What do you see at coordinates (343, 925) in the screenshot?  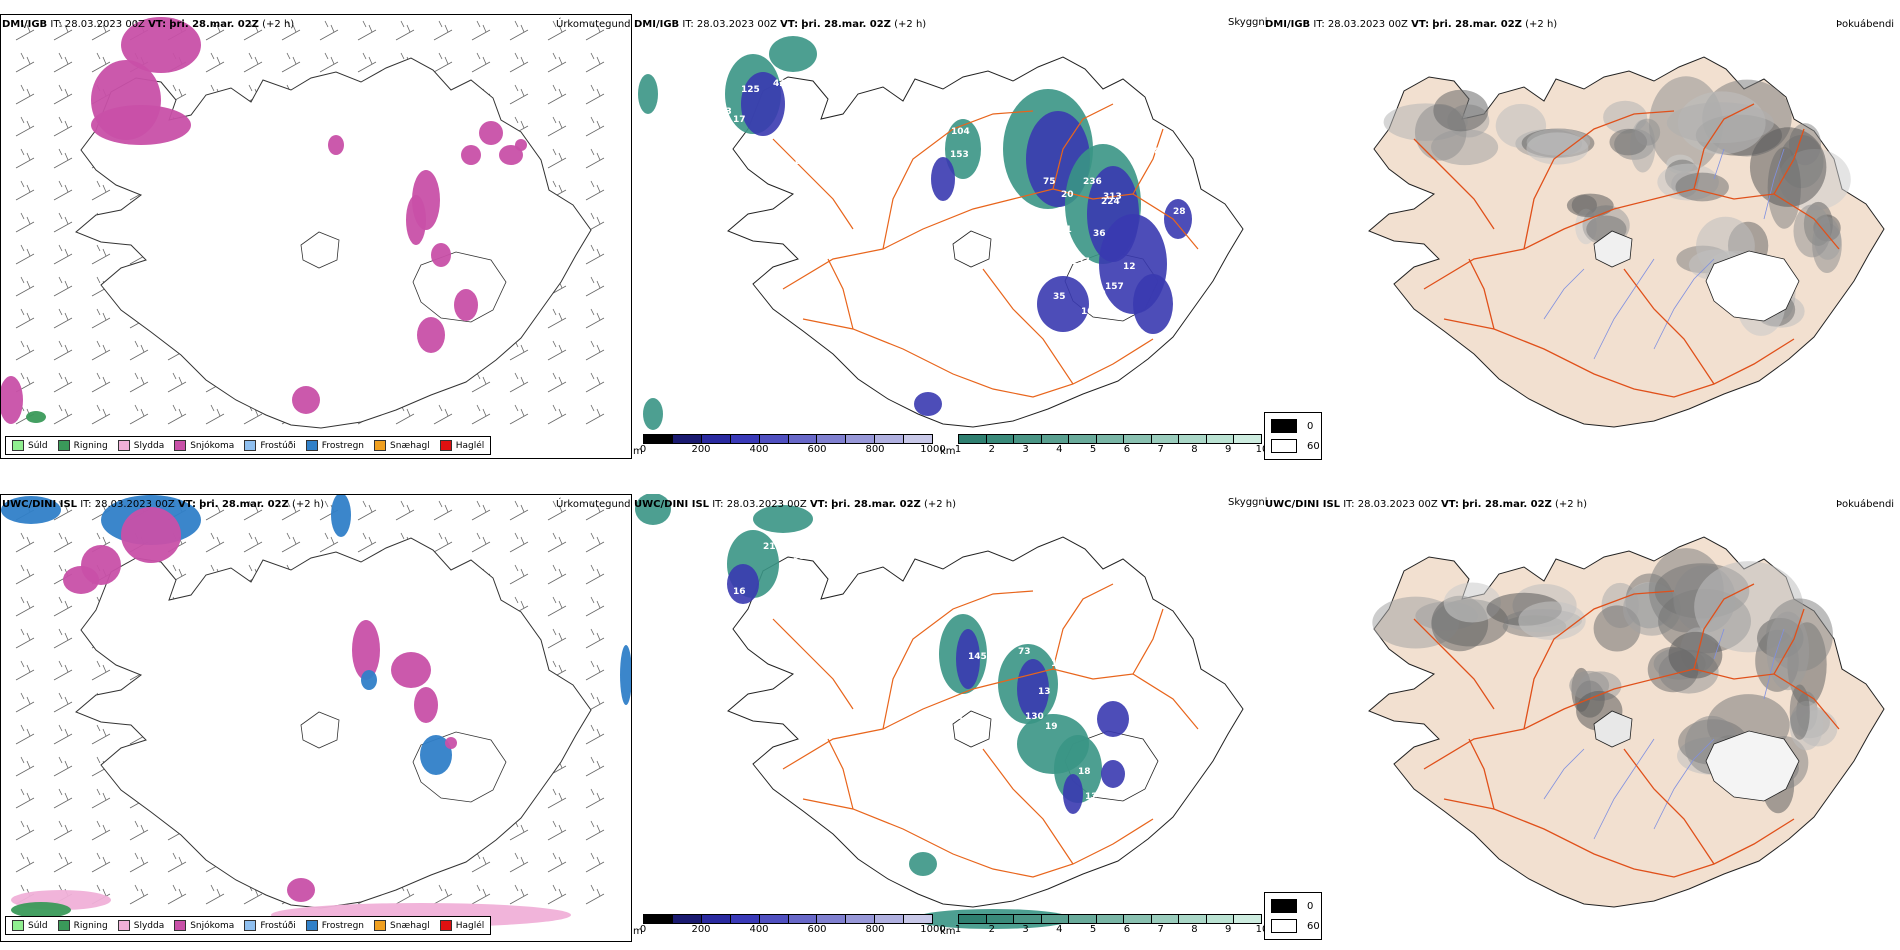 I see `legend-label: Frostregn` at bounding box center [343, 925].